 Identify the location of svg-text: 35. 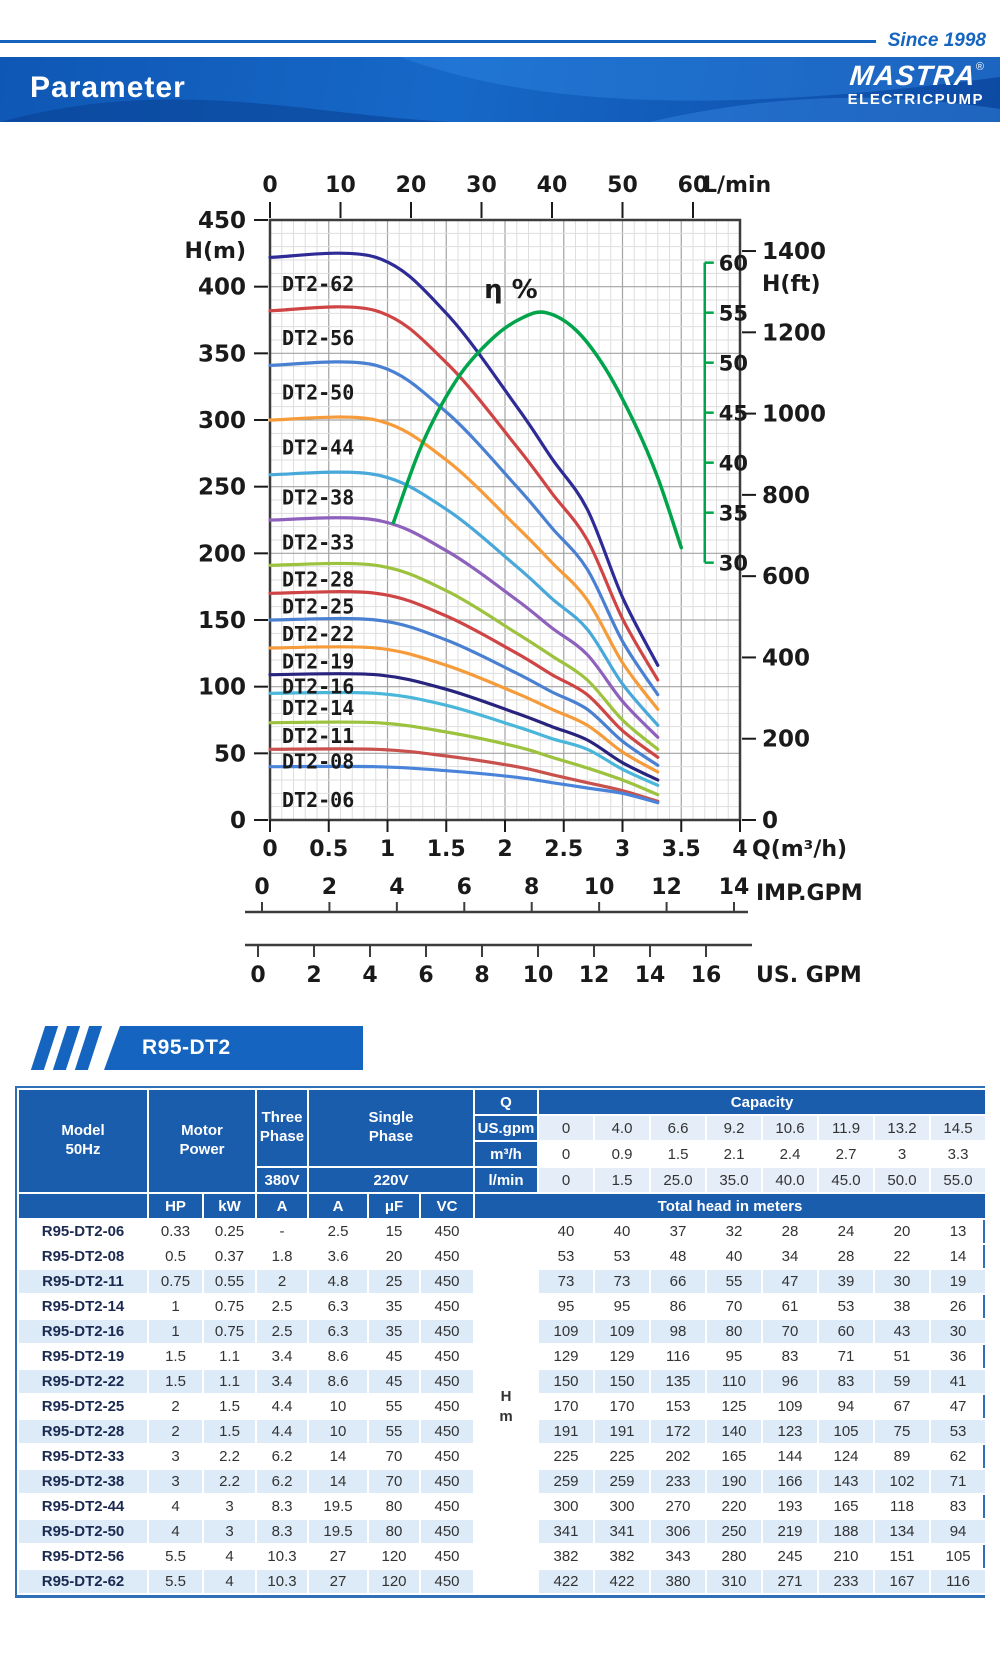
(733, 514).